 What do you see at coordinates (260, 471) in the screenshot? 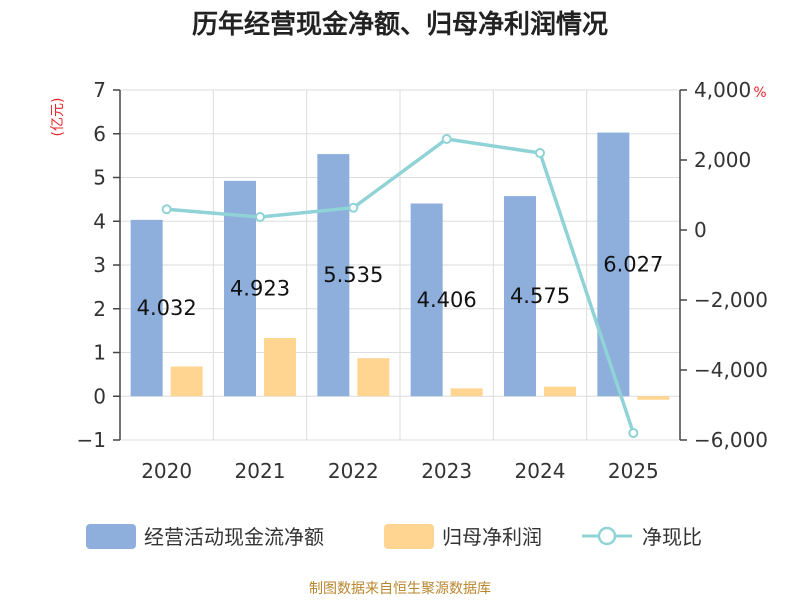
I see `x-axis-tick-label: 2021` at bounding box center [260, 471].